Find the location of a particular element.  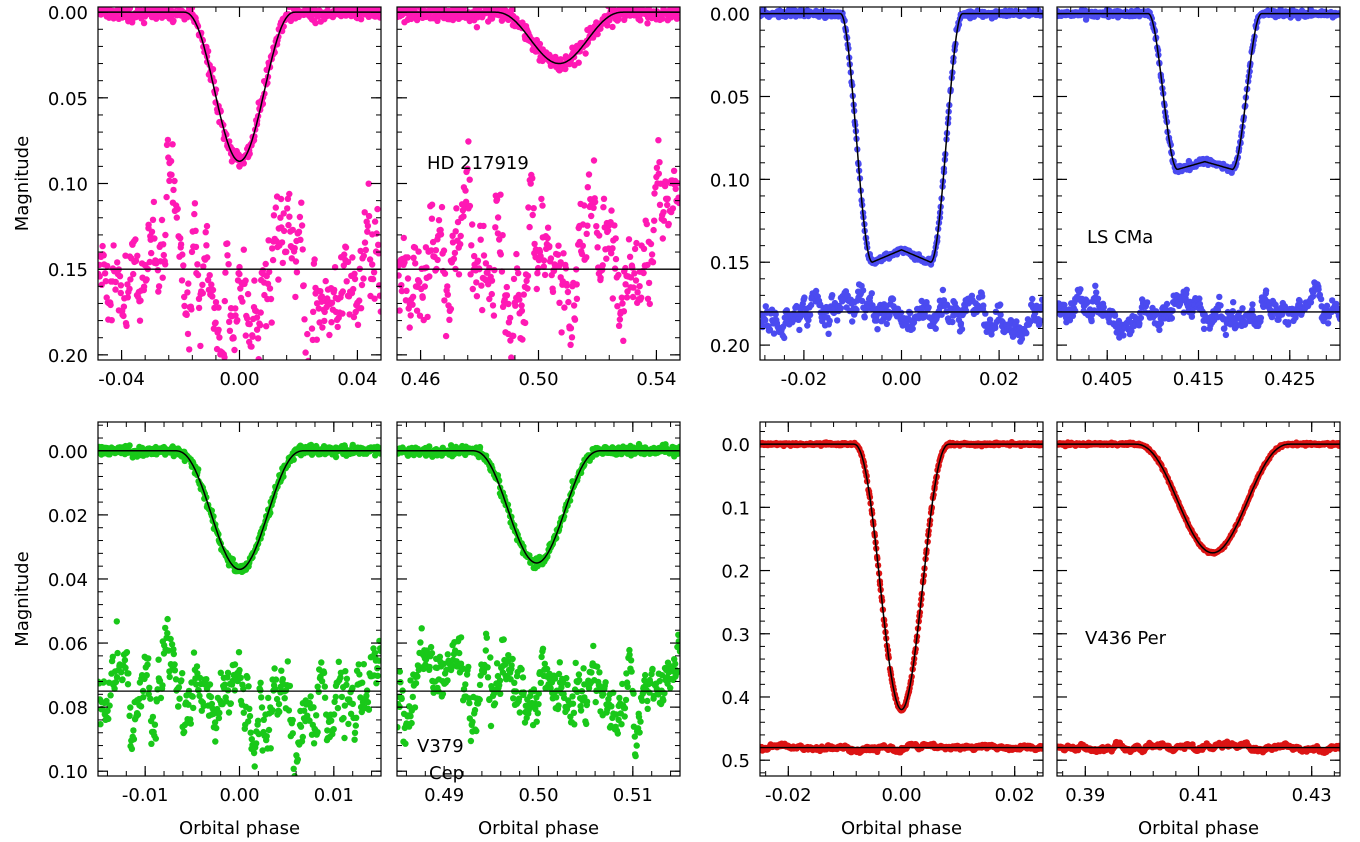

x-tick-label: 0.405 is located at coordinates (1107, 379).